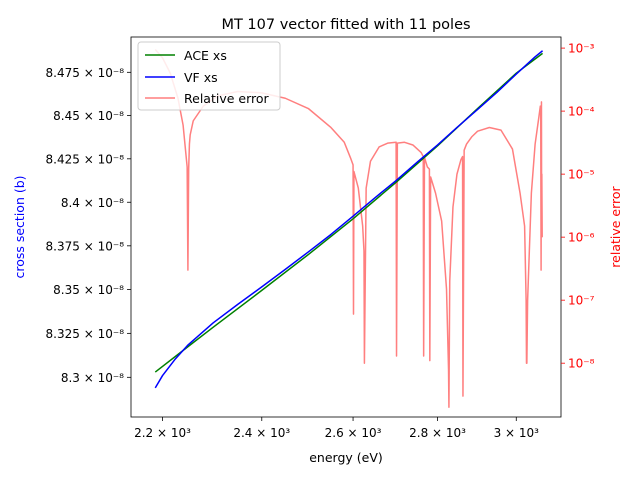  What do you see at coordinates (581, 301) in the screenshot?
I see `right-y-tick-label: 10⁻⁷` at bounding box center [581, 301].